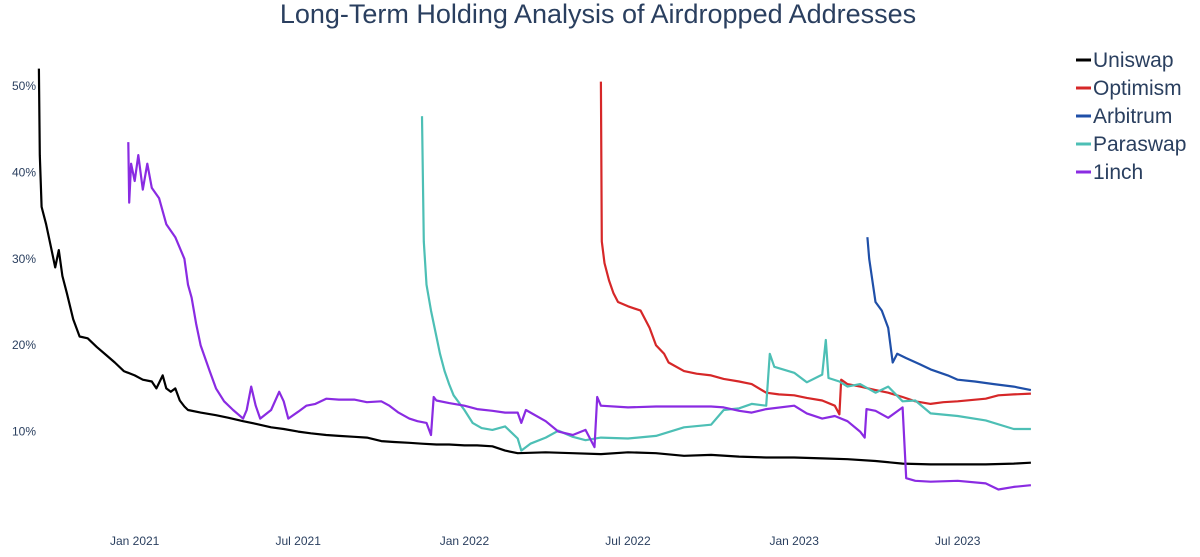 The height and width of the screenshot is (557, 1200). Describe the element at coordinates (24, 86) in the screenshot. I see `y-tick-label: 50%` at that location.